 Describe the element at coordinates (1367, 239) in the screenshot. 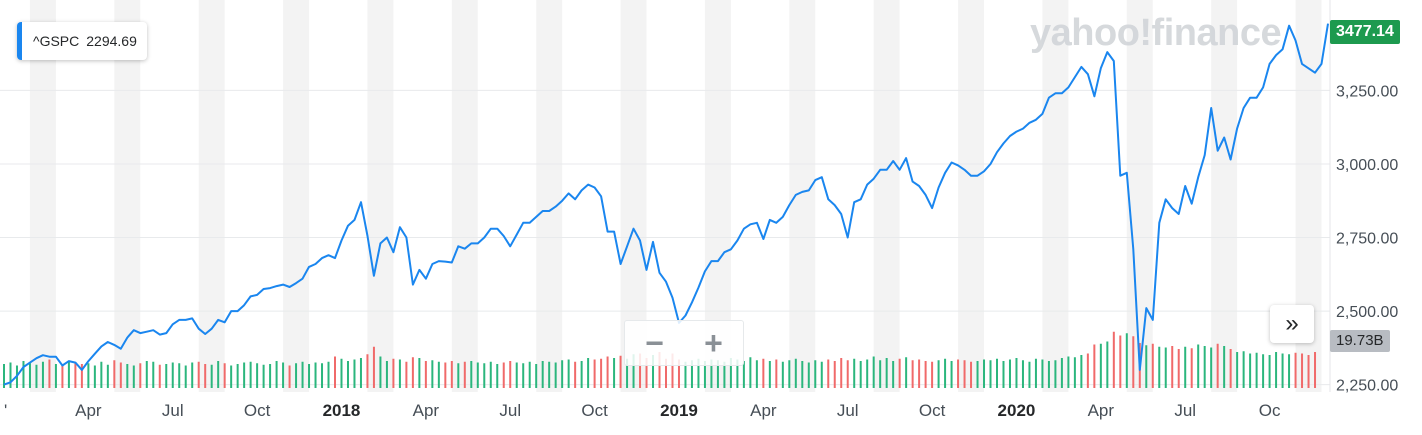

I see `y-tick-label: 2,750.00` at that location.